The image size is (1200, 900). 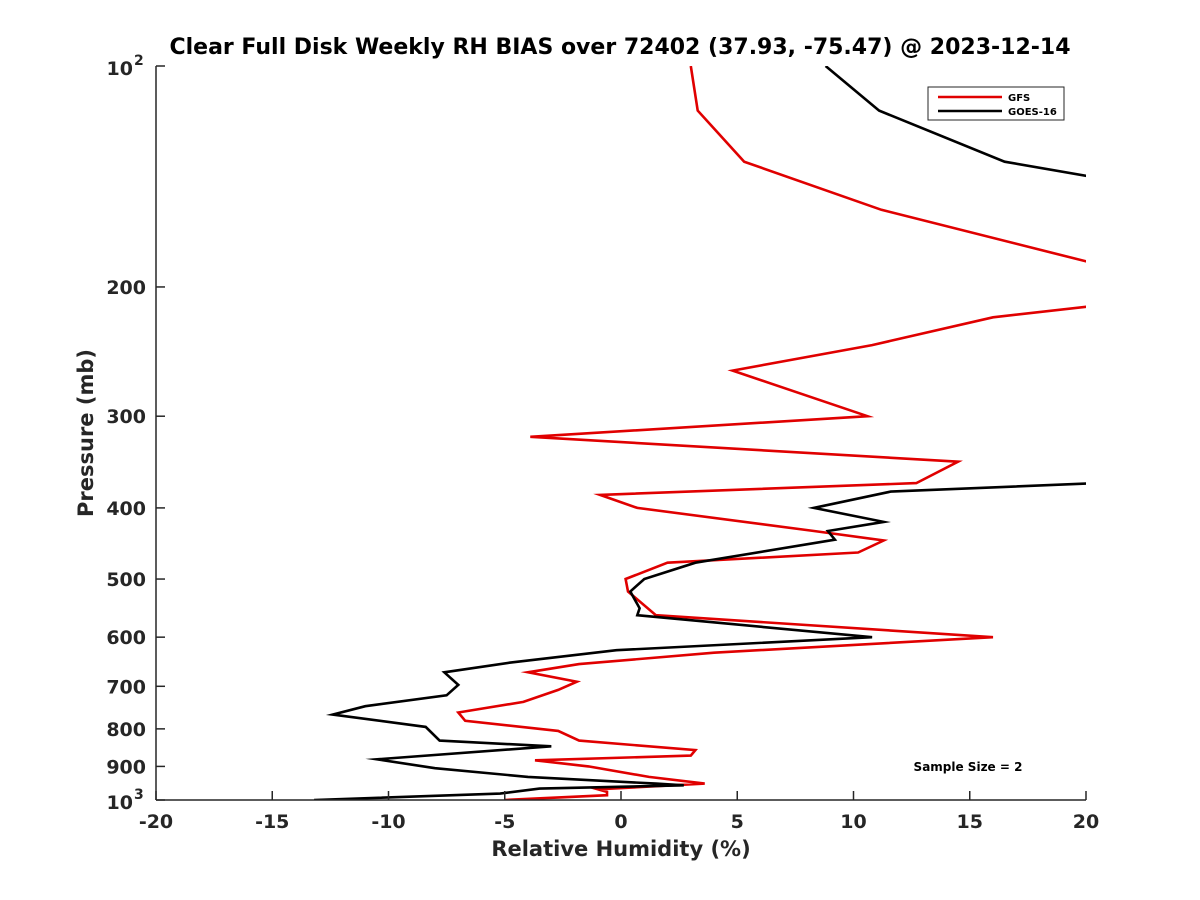 What do you see at coordinates (126, 288) in the screenshot?
I see `y-tick-label: 200` at bounding box center [126, 288].